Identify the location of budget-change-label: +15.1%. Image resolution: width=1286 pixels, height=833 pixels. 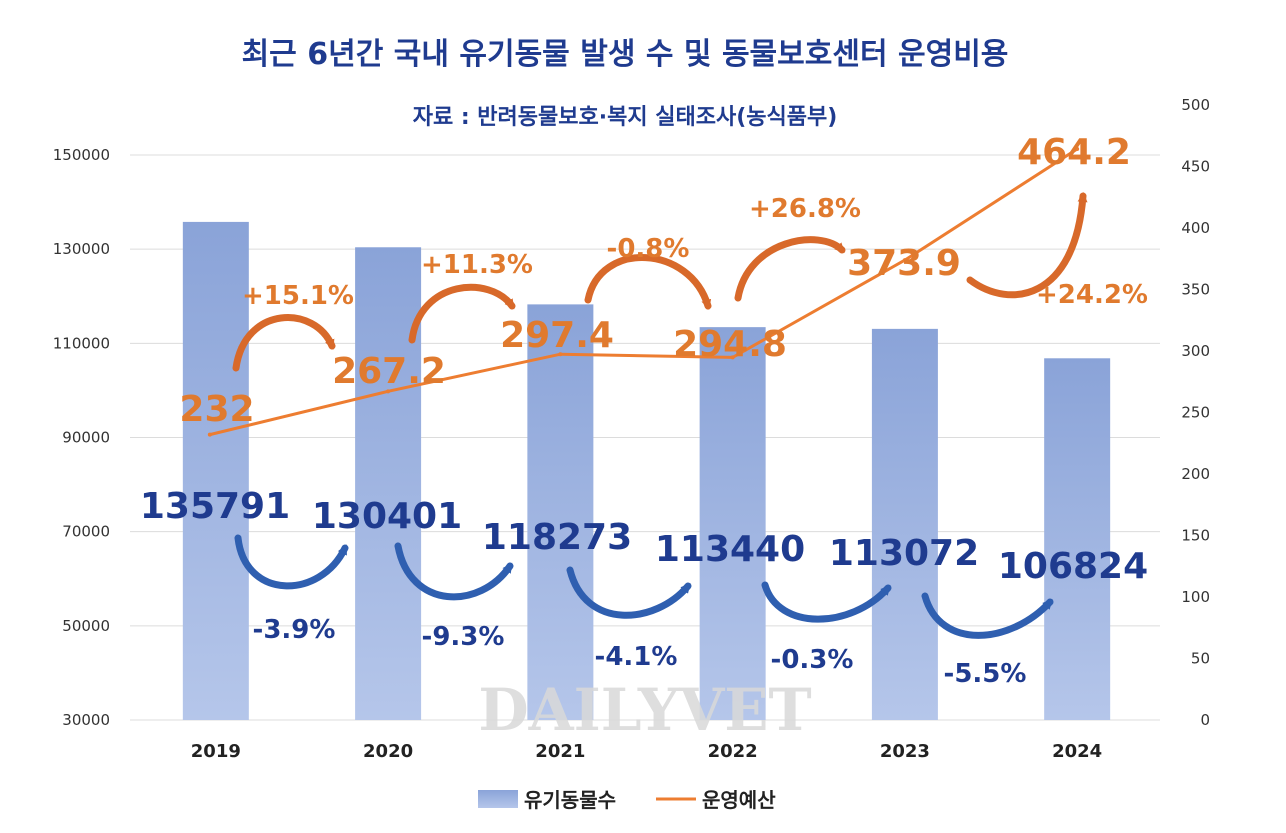
(298, 296).